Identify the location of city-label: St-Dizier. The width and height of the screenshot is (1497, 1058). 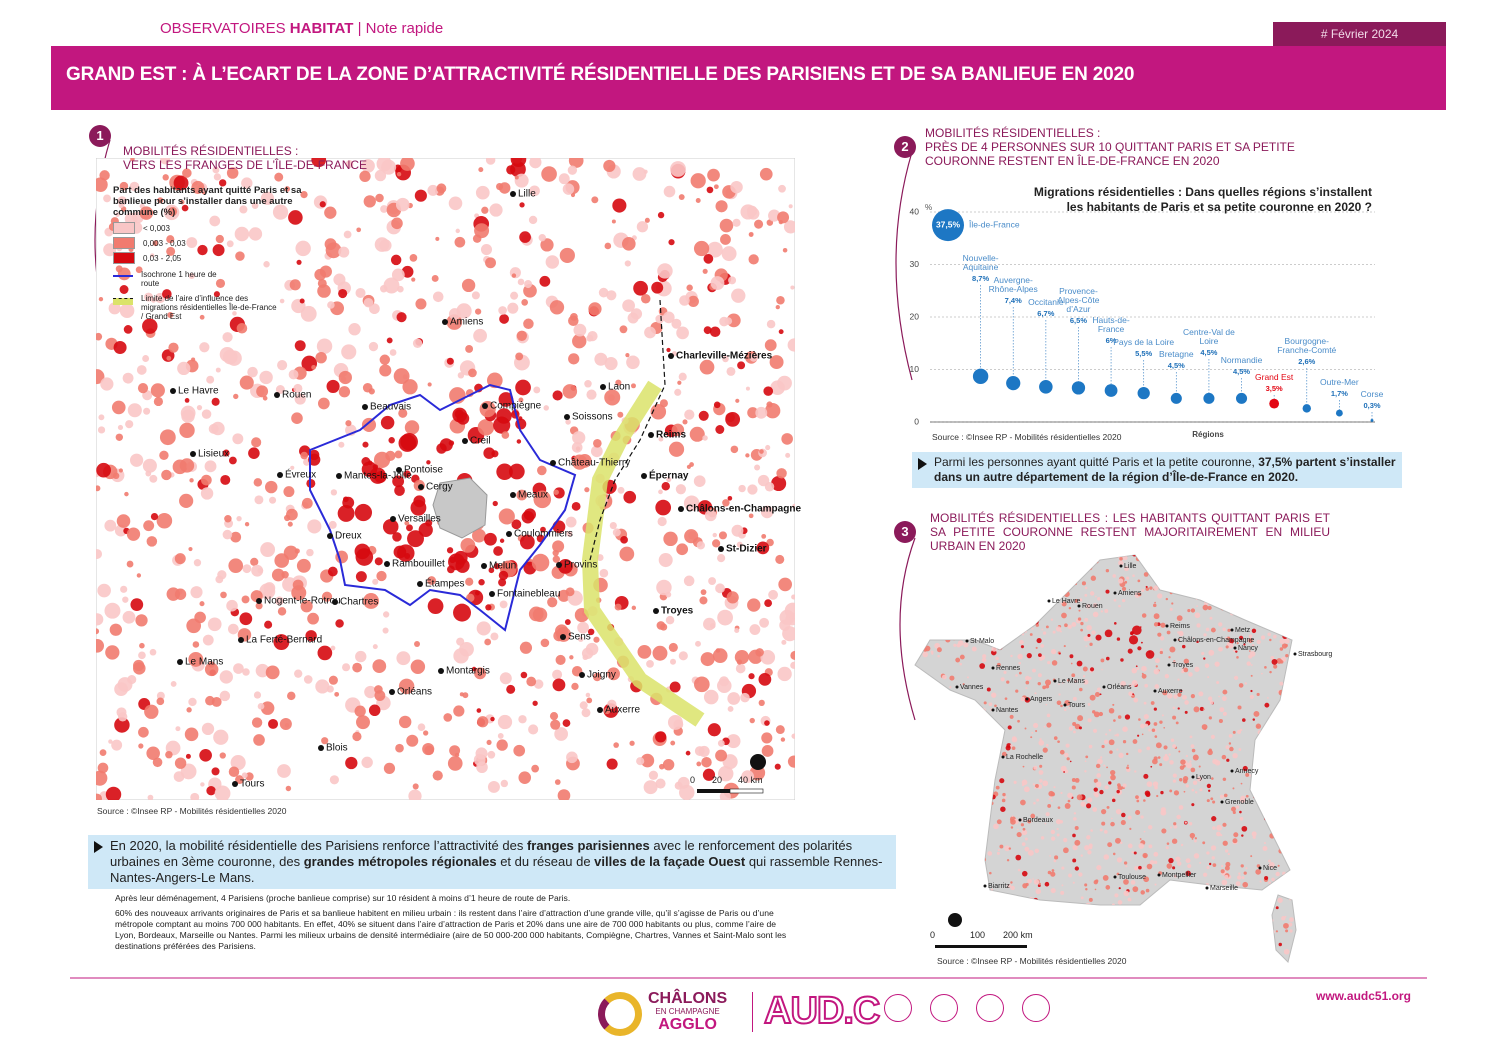
(746, 549).